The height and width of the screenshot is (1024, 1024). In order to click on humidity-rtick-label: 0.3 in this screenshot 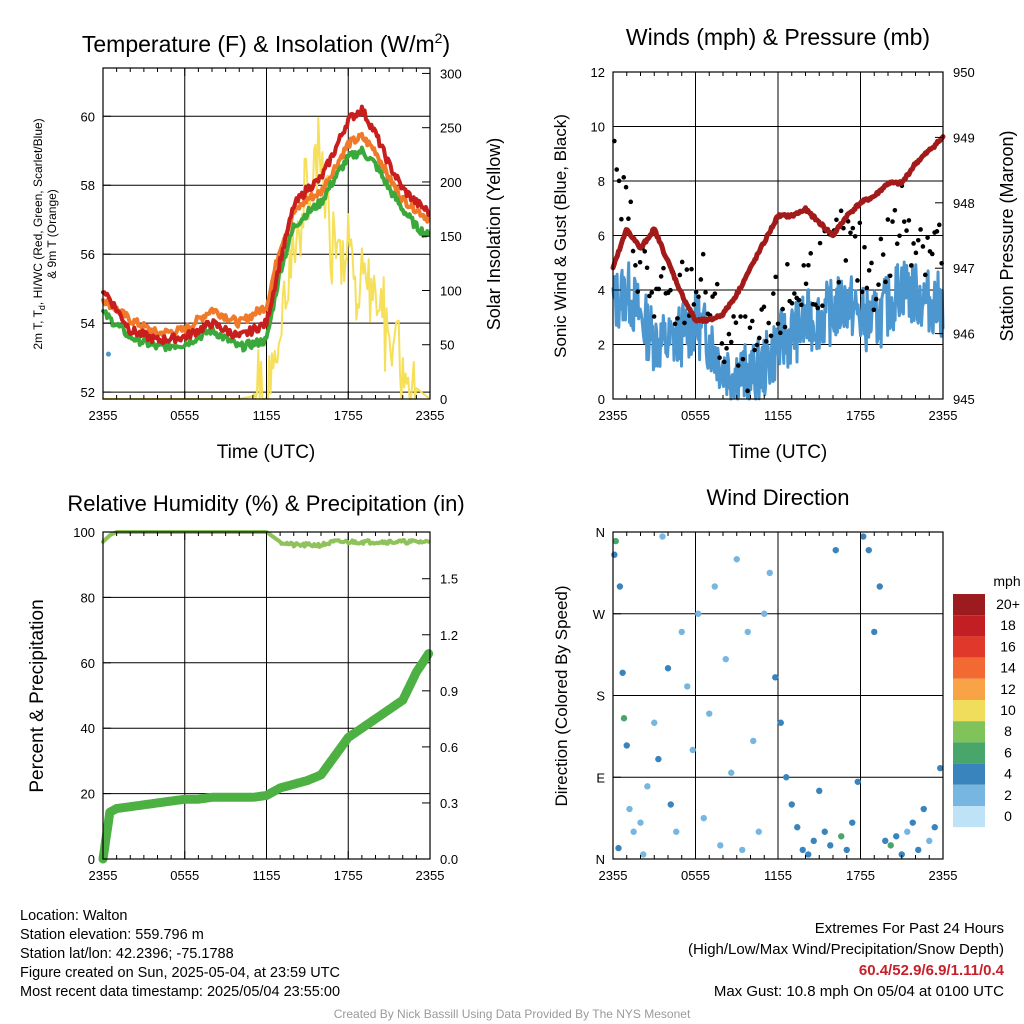, I will do `click(449, 803)`.